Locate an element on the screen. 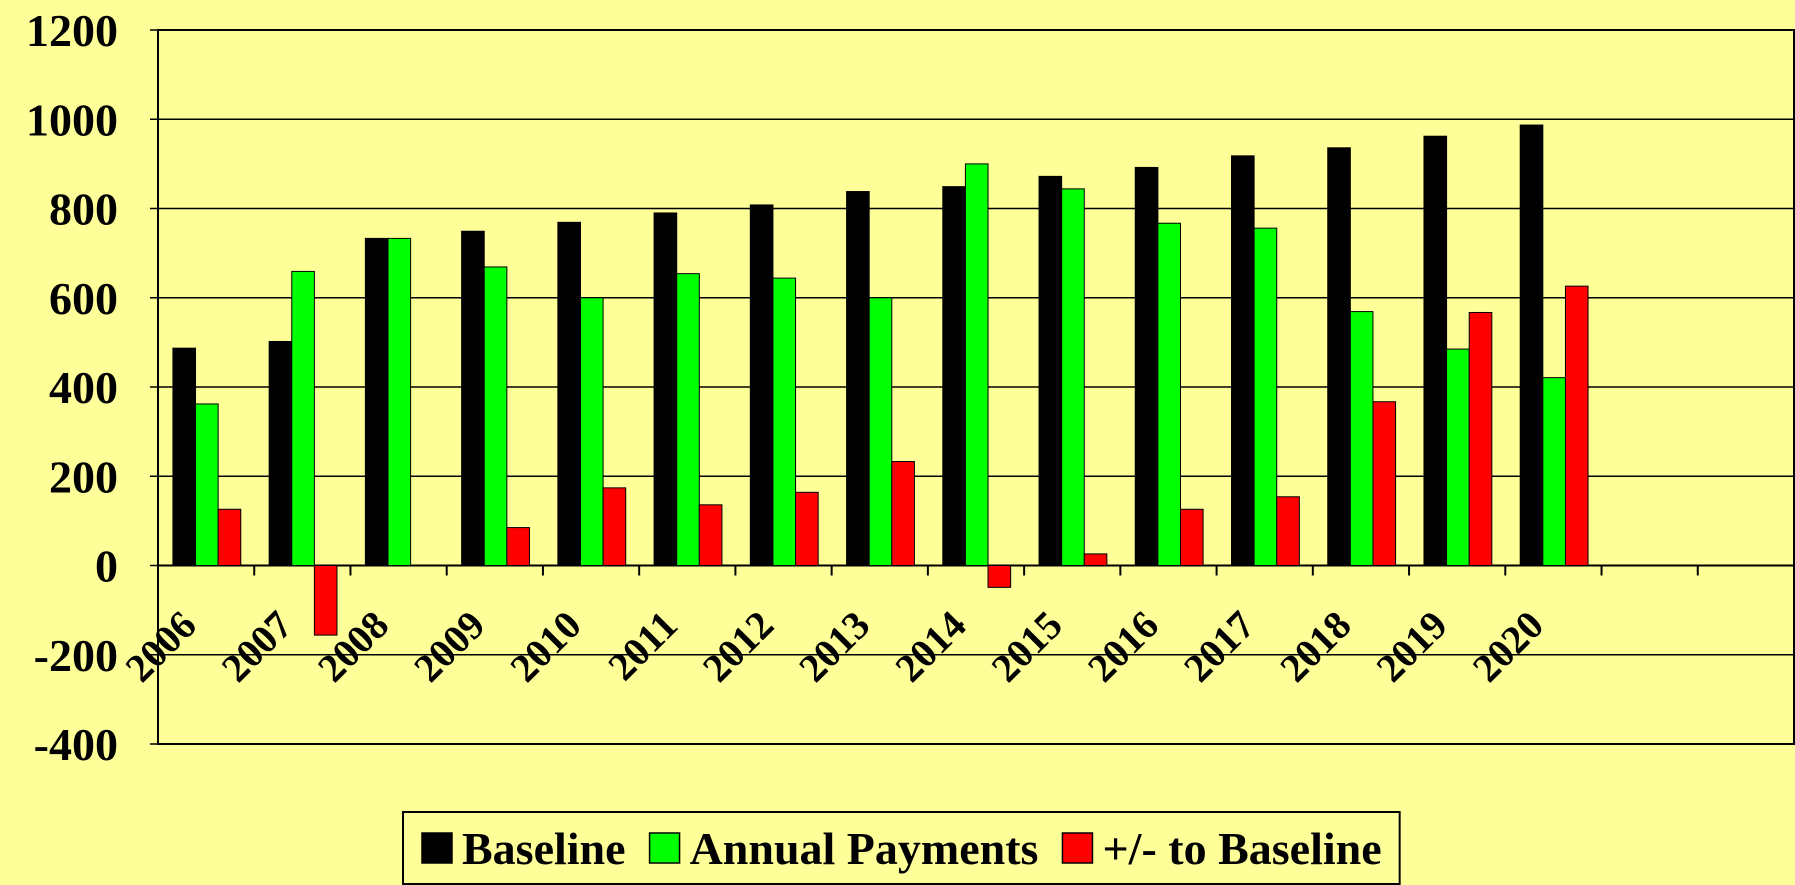 This screenshot has width=1795, height=885. y-tick-label: -200 is located at coordinates (76, 655).